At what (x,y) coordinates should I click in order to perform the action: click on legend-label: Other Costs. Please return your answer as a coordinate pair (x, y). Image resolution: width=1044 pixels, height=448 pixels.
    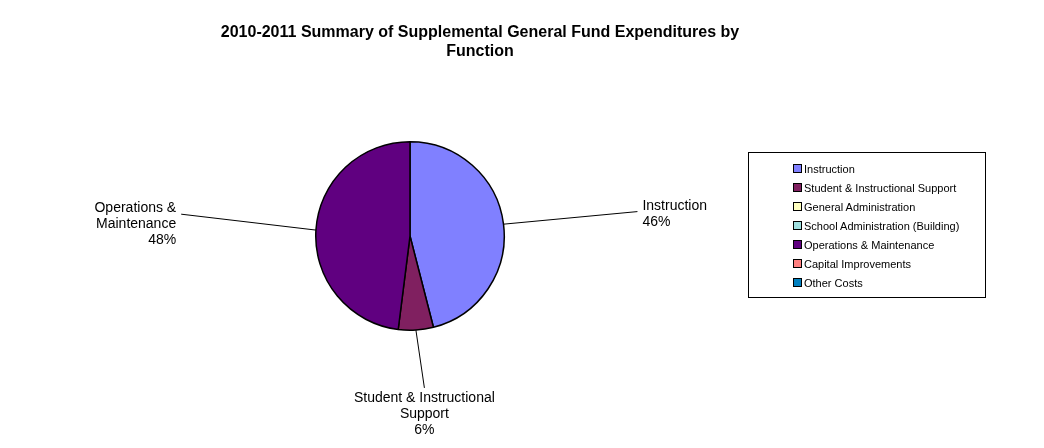
    Looking at the image, I should click on (833, 282).